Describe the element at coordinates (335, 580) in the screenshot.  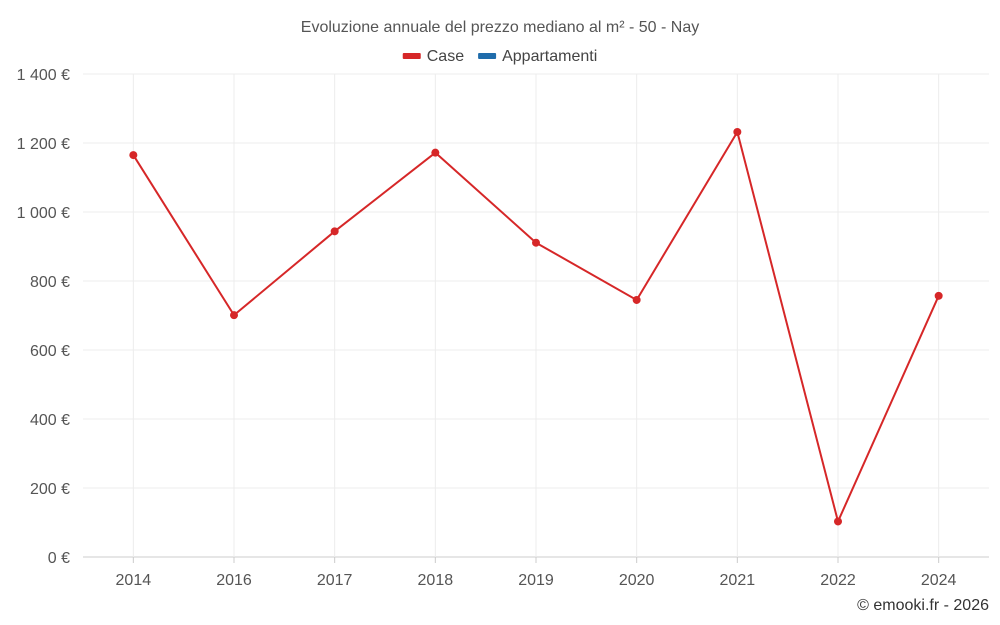
I see `x-tick-label: 2017` at that location.